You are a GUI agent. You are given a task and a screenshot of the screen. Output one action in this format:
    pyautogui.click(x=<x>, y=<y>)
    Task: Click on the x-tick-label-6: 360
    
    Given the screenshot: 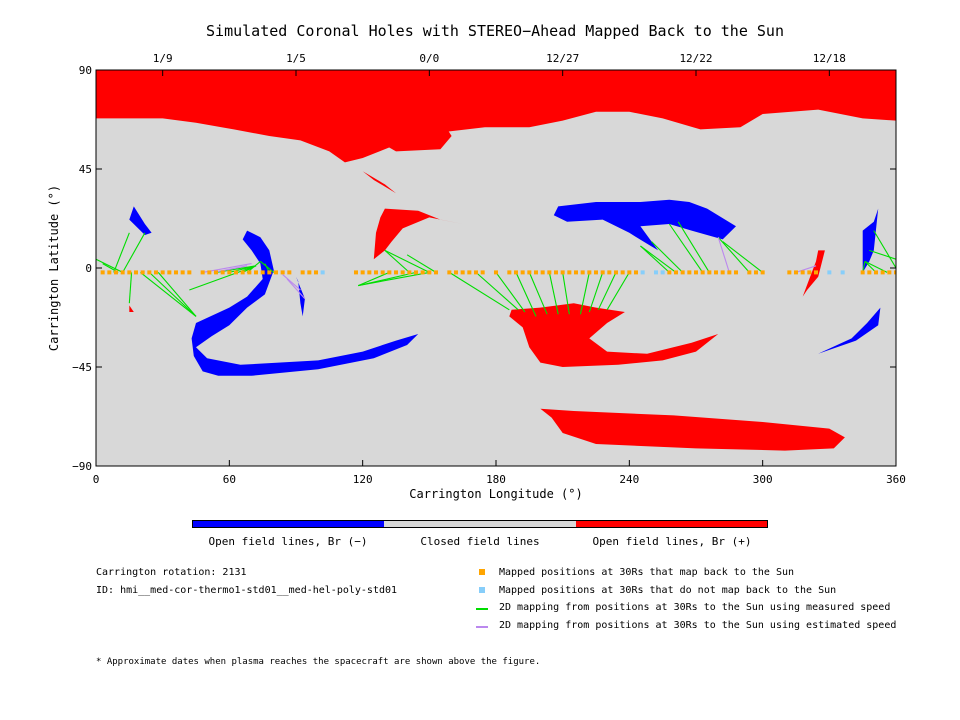 What is the action you would take?
    pyautogui.click(x=896, y=479)
    